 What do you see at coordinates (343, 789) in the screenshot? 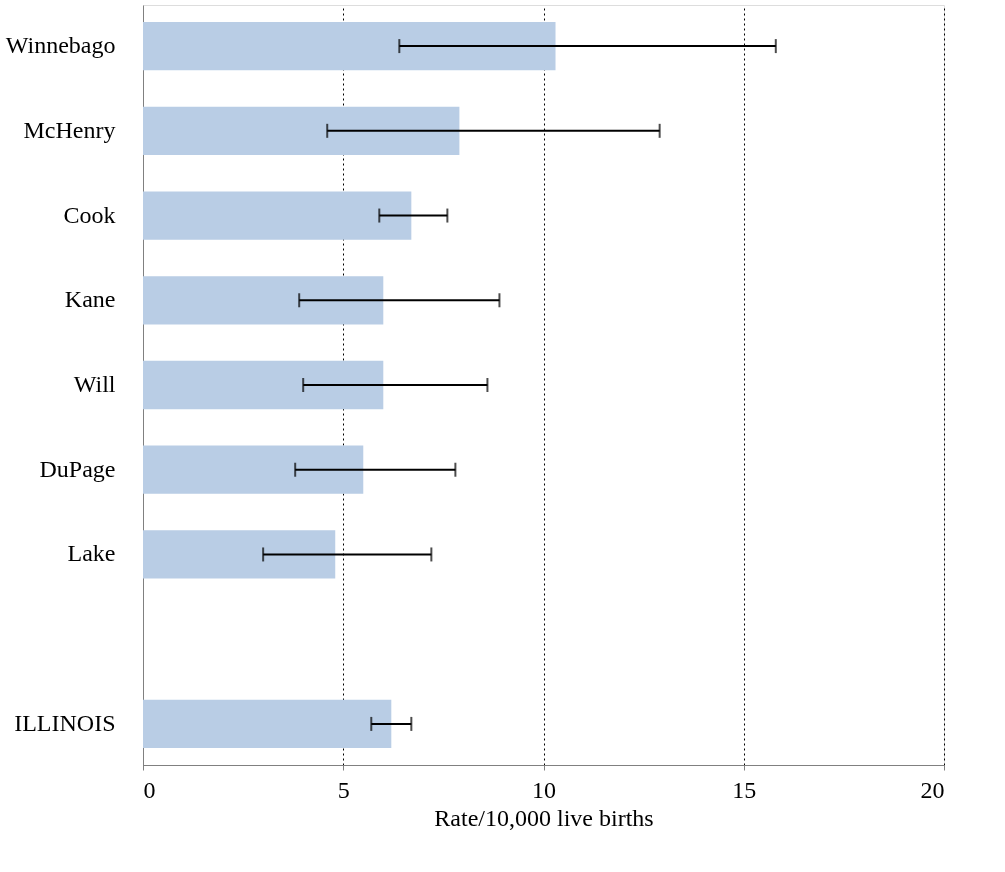
I see `x-tick-label: 5` at bounding box center [343, 789].